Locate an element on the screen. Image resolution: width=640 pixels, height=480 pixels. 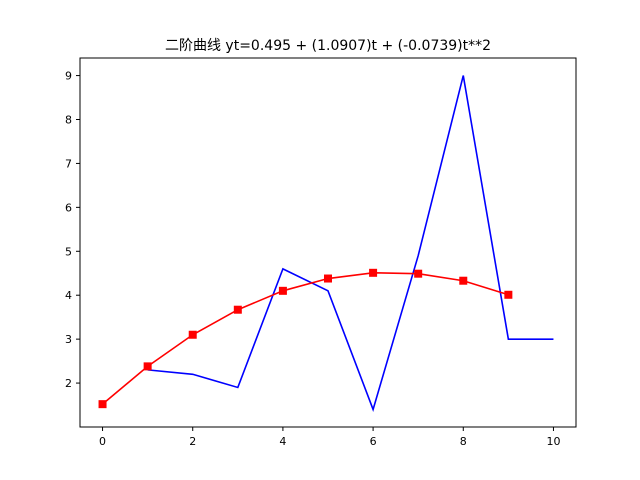
x-tick-label: 6 is located at coordinates (373, 441).